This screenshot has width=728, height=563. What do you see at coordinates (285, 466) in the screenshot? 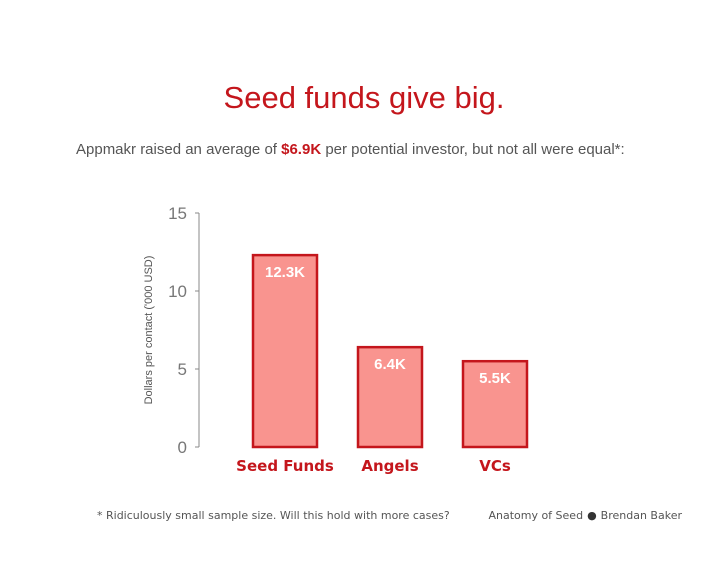
I see `x-category-label: Seed Funds` at bounding box center [285, 466].